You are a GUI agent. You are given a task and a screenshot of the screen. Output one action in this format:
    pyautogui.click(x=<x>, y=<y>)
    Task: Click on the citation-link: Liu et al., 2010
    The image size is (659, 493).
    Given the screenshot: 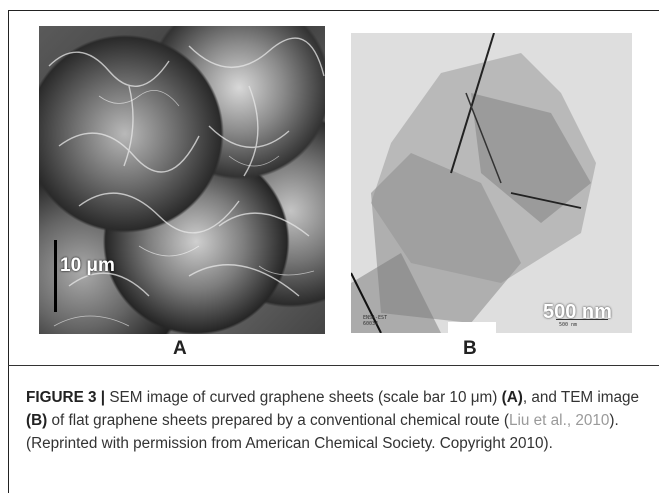 What is the action you would take?
    pyautogui.click(x=559, y=420)
    